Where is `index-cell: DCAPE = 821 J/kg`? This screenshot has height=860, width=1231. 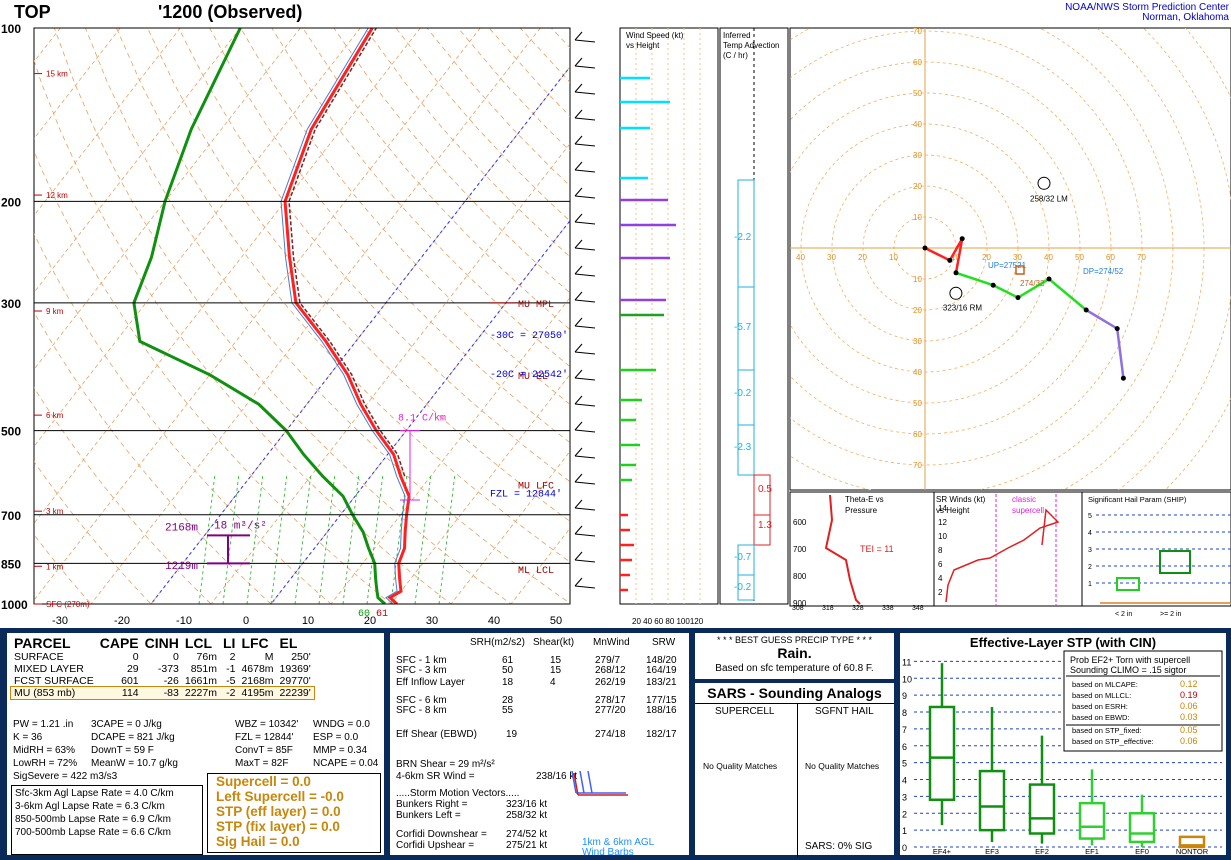
index-cell: DCAPE = 821 J/kg is located at coordinates (133, 737).